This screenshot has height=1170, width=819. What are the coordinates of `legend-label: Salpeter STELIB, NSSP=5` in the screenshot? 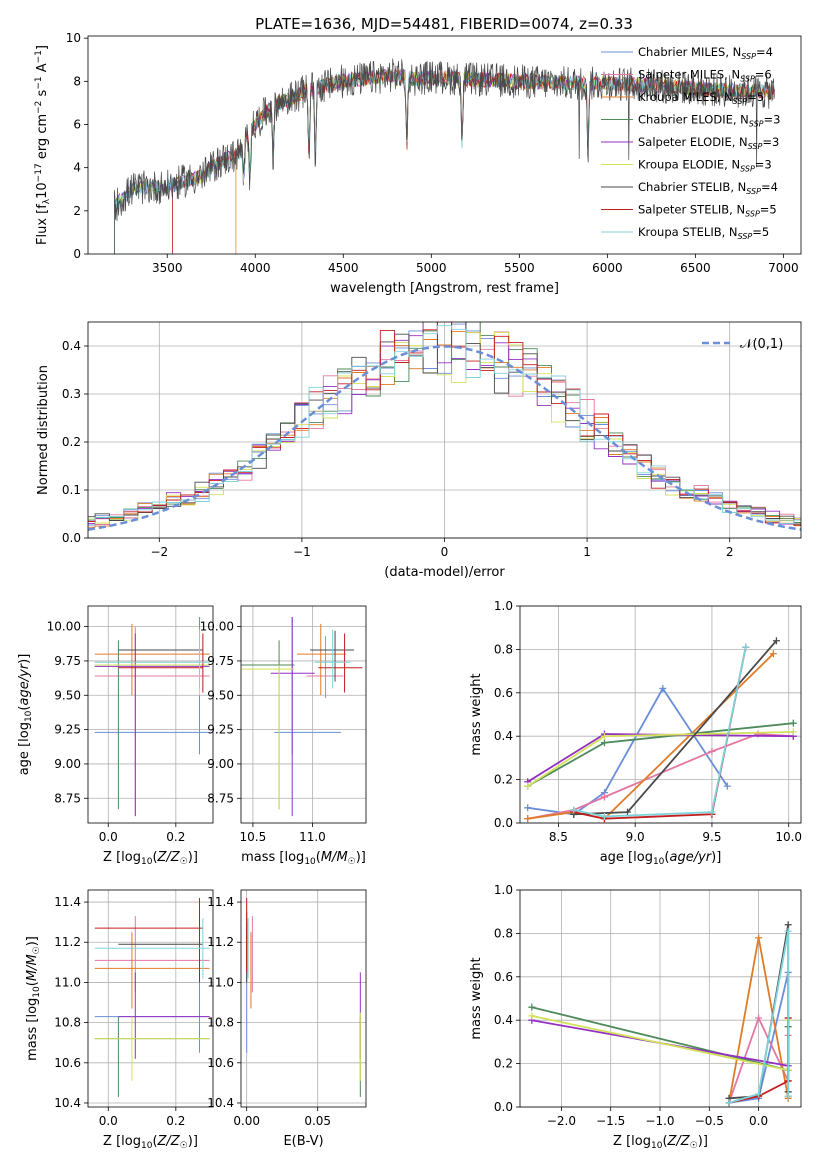 It's located at (707, 211).